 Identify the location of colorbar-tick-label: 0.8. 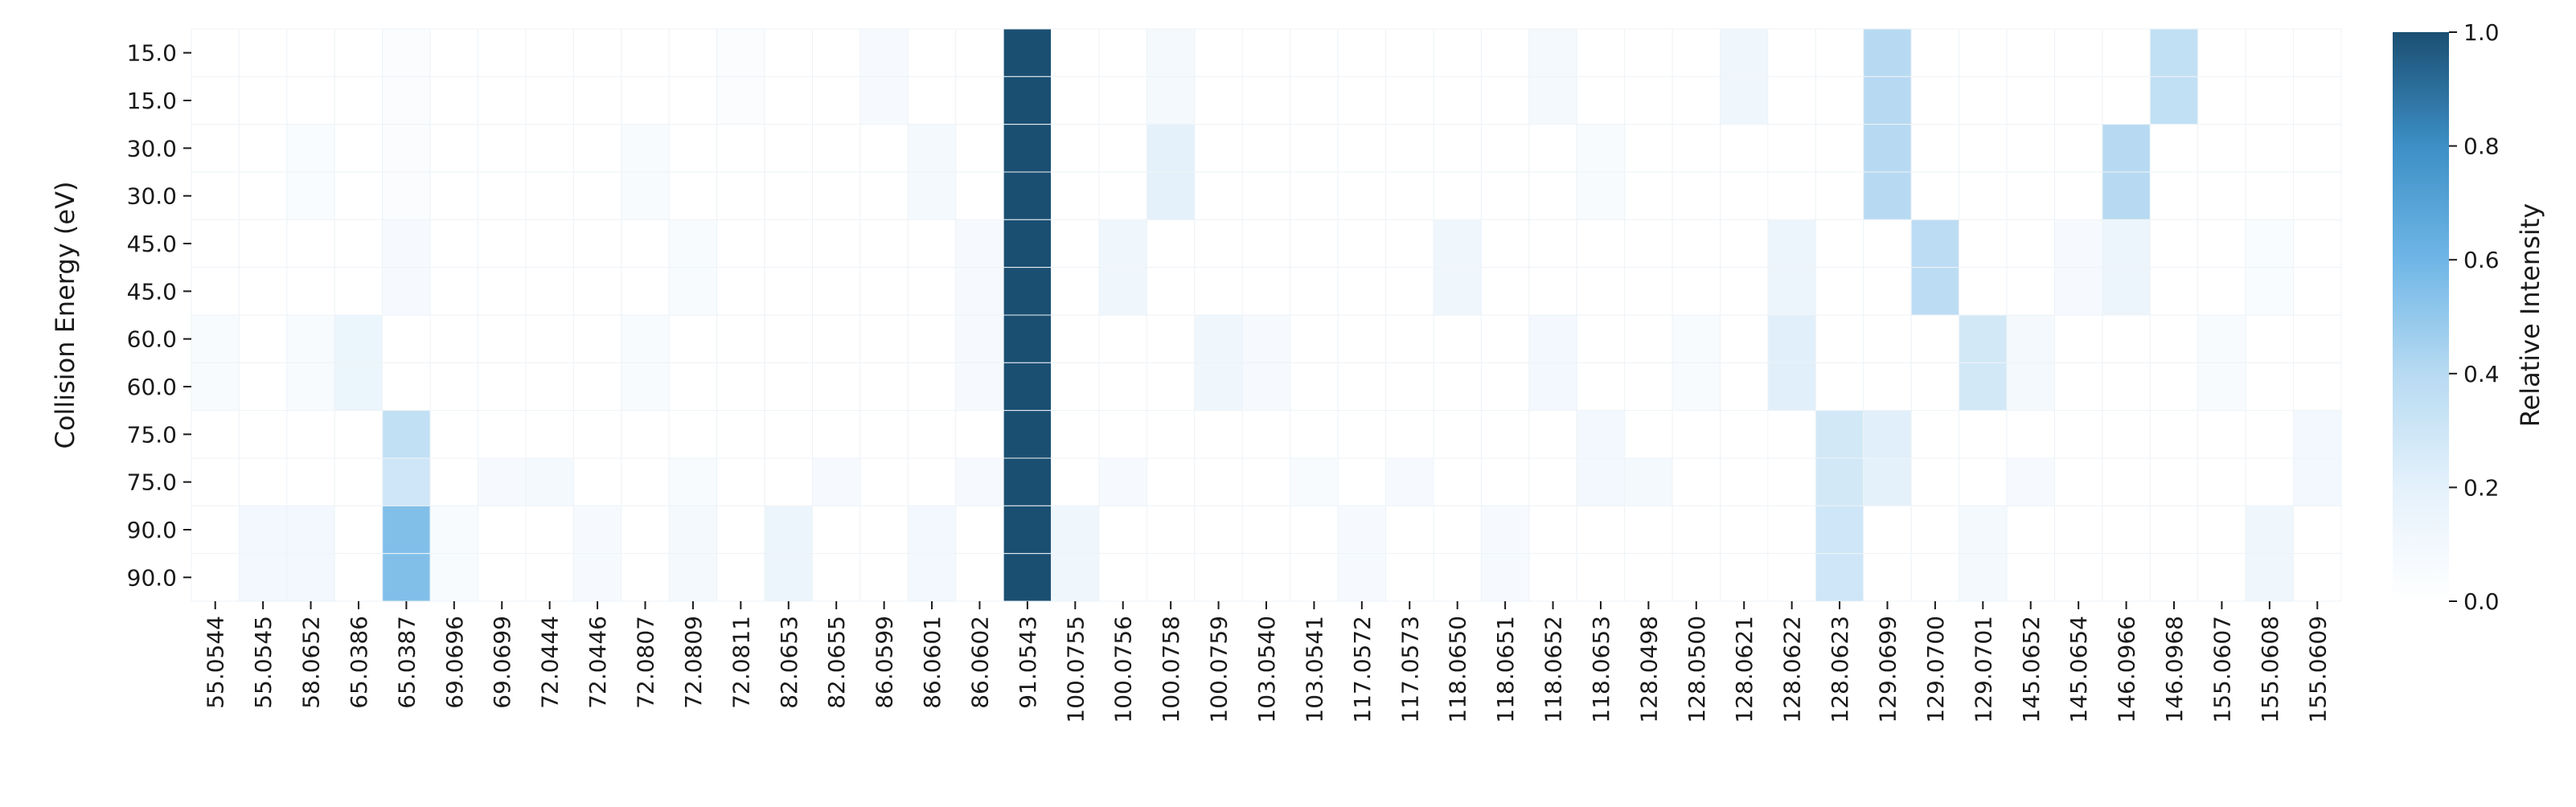
(2481, 146).